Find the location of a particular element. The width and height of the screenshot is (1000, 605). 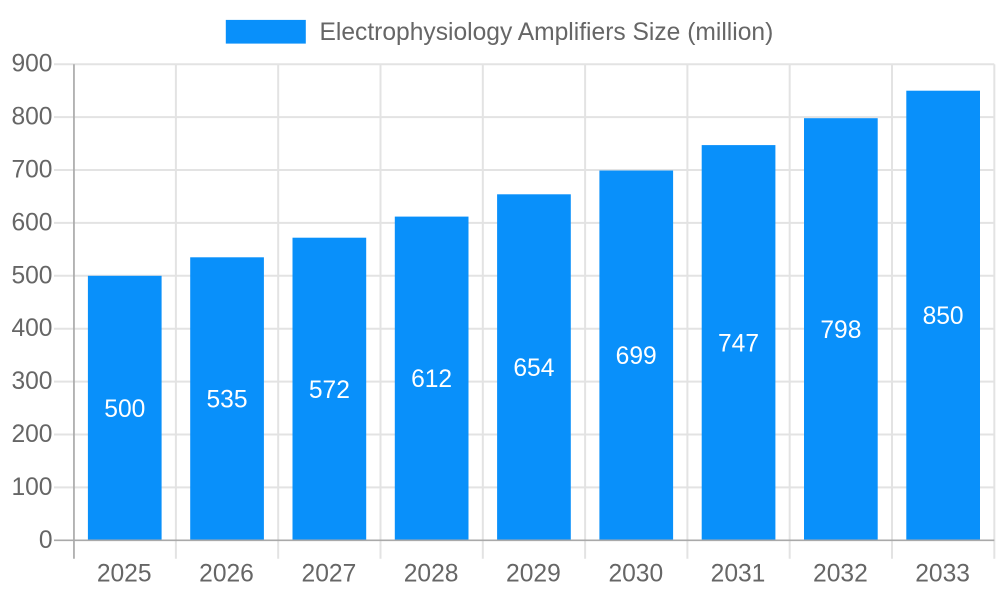

svg-text: 612 is located at coordinates (431, 379).